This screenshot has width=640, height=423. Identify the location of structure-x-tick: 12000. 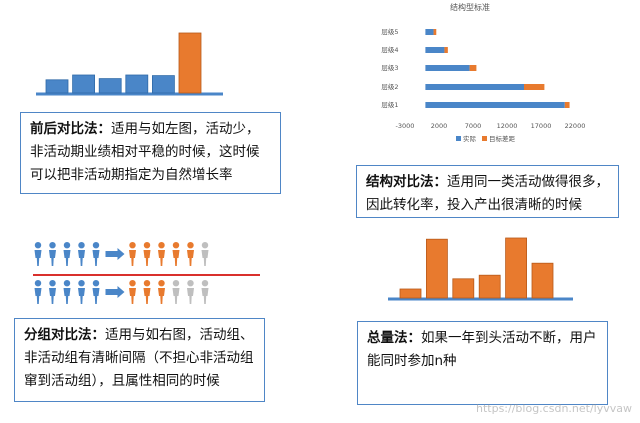
(507, 126).